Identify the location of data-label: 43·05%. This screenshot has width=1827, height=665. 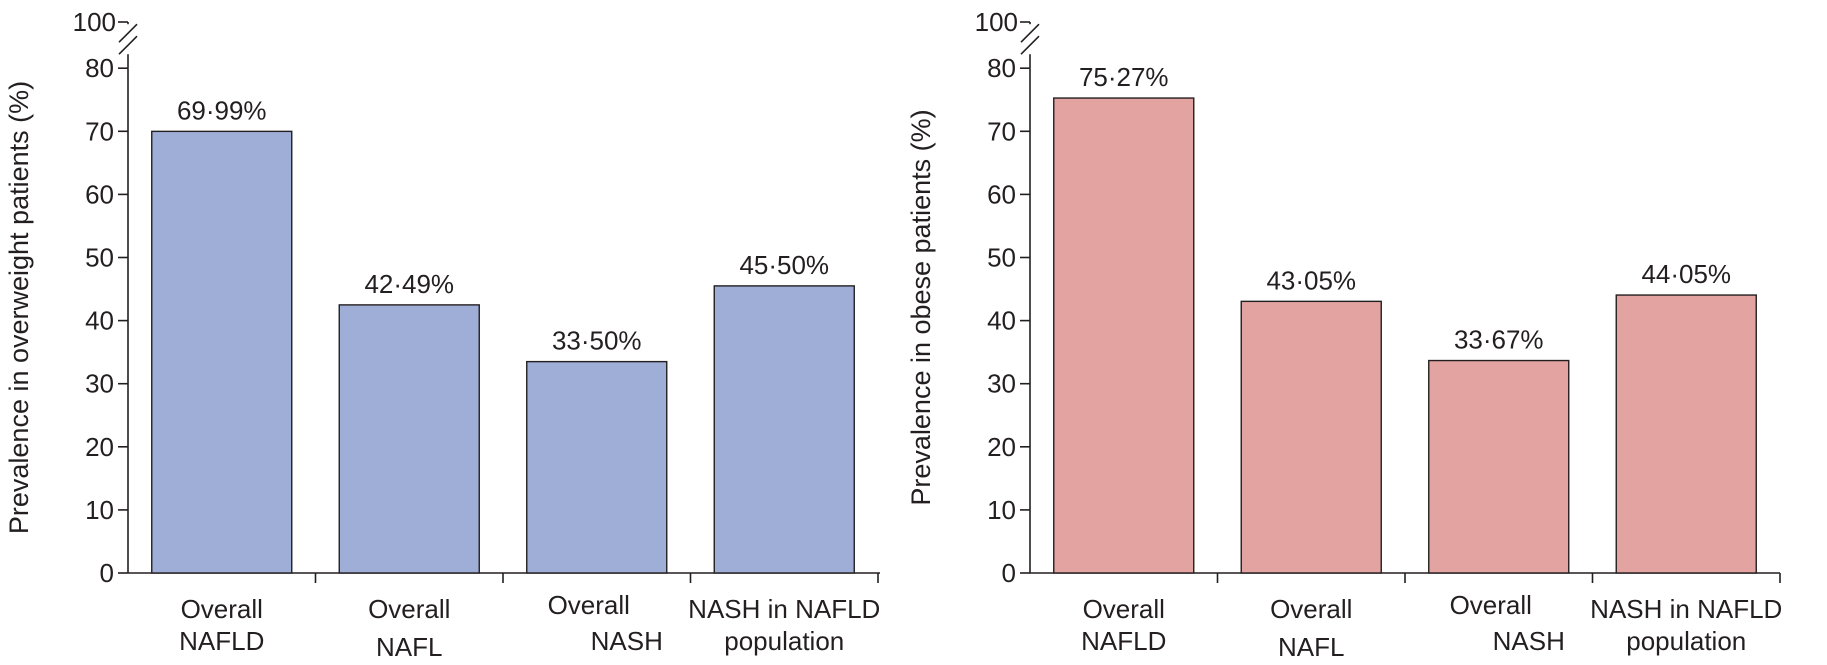
(1311, 280).